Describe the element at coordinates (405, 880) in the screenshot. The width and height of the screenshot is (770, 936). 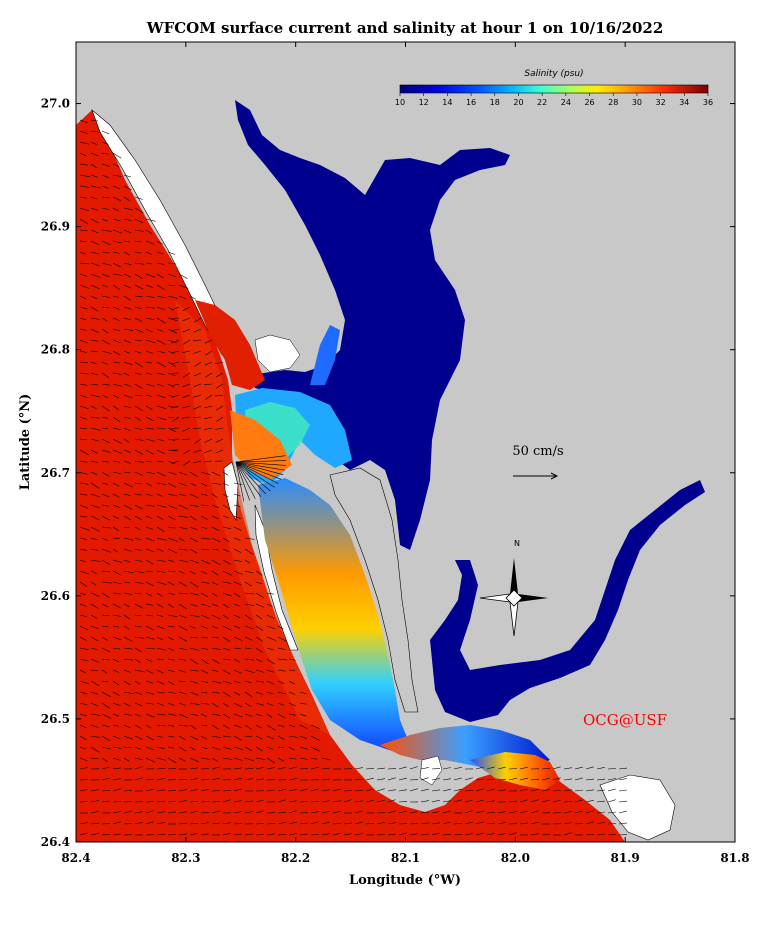
I see `x-axis-label: Longitude (°W)` at that location.